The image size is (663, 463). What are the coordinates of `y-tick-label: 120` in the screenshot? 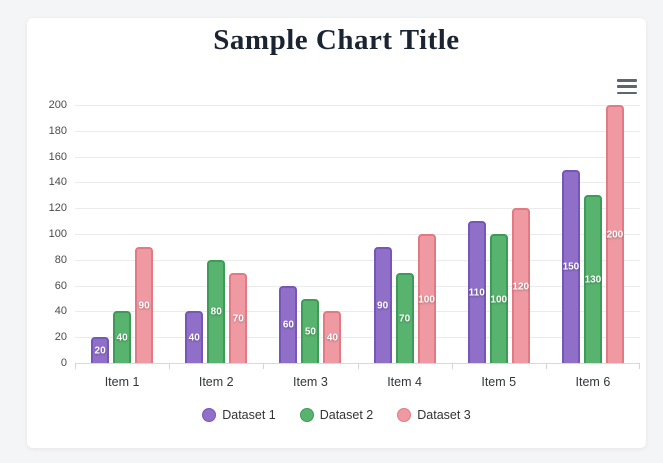 It's located at (57, 208).